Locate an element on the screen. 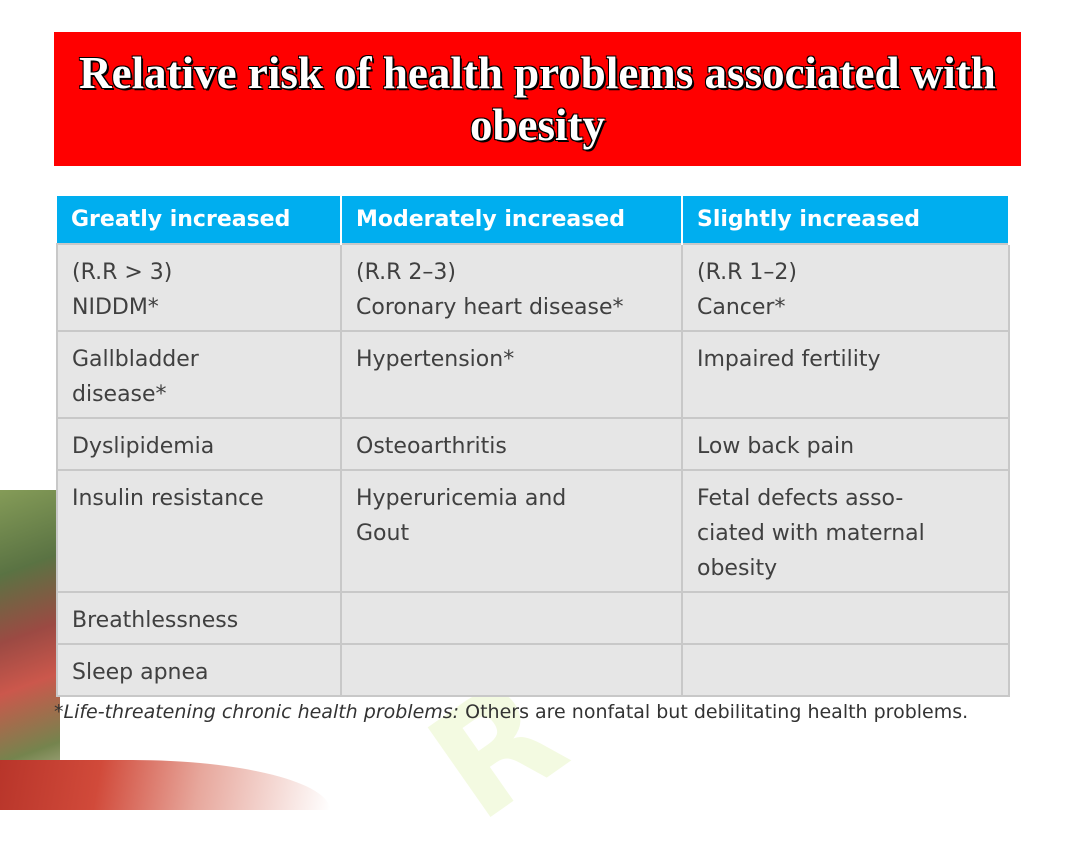 The width and height of the screenshot is (1080, 854). cell-line: (R.R 1–2) is located at coordinates (747, 272).